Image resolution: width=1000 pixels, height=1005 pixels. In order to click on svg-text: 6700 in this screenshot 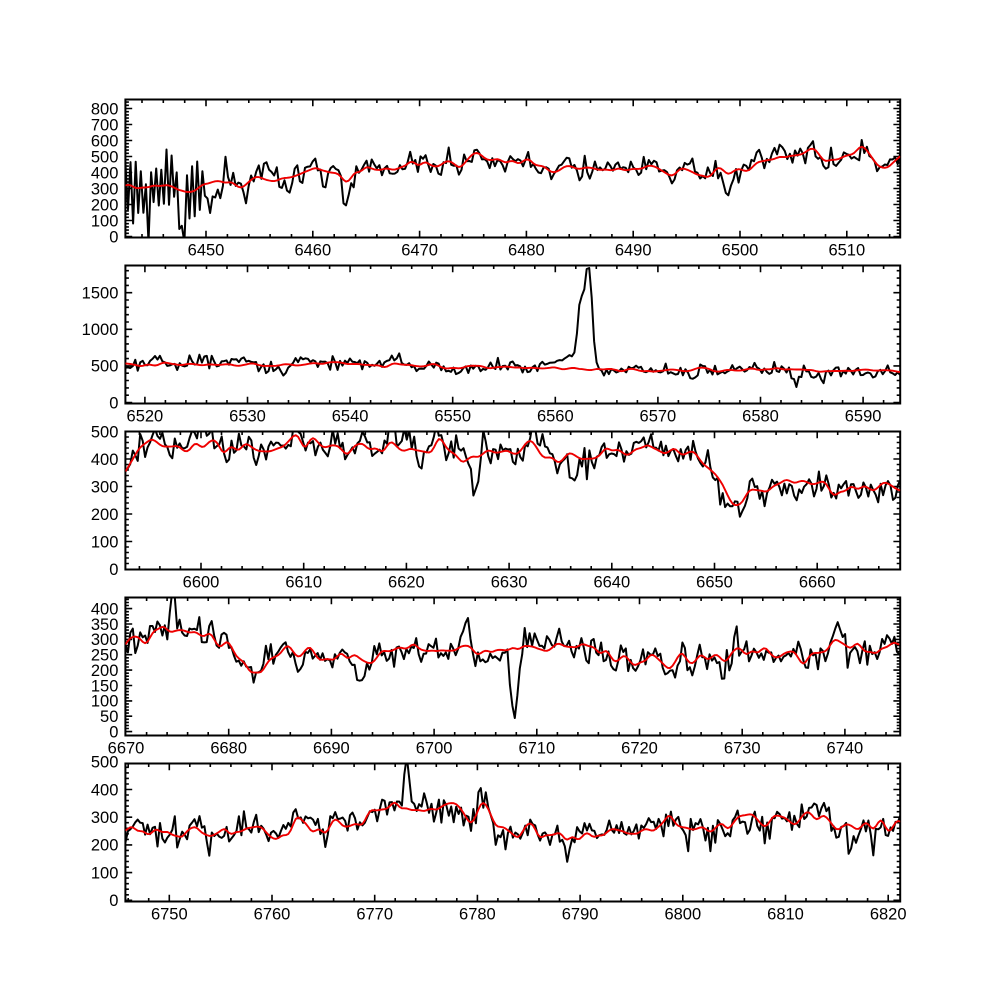, I will do `click(434, 748)`.